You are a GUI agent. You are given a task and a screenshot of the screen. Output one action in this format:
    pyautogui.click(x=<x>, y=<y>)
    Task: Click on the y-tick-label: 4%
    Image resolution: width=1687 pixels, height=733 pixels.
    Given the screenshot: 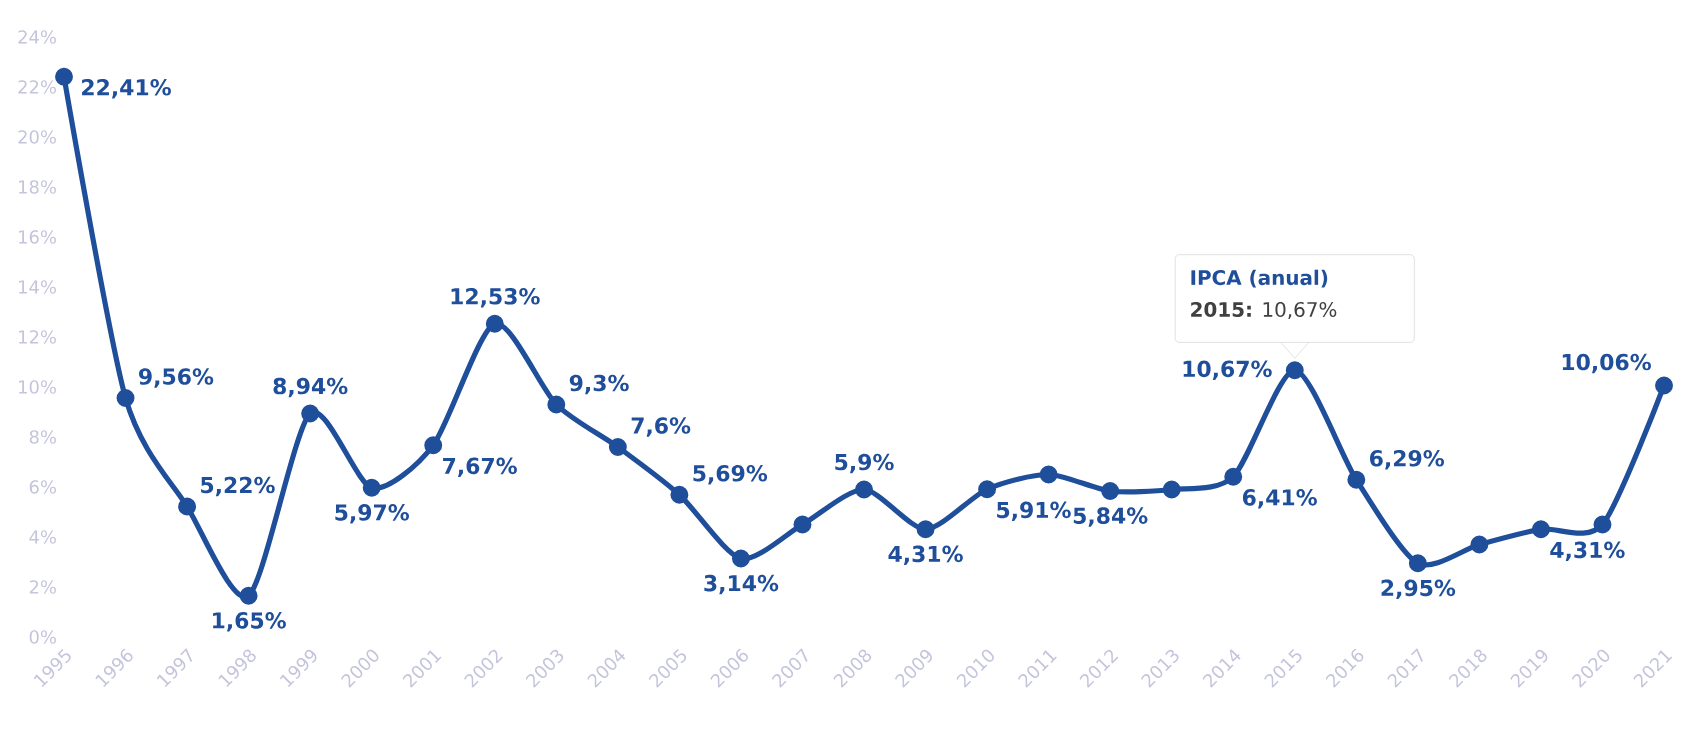 What is the action you would take?
    pyautogui.click(x=42, y=537)
    